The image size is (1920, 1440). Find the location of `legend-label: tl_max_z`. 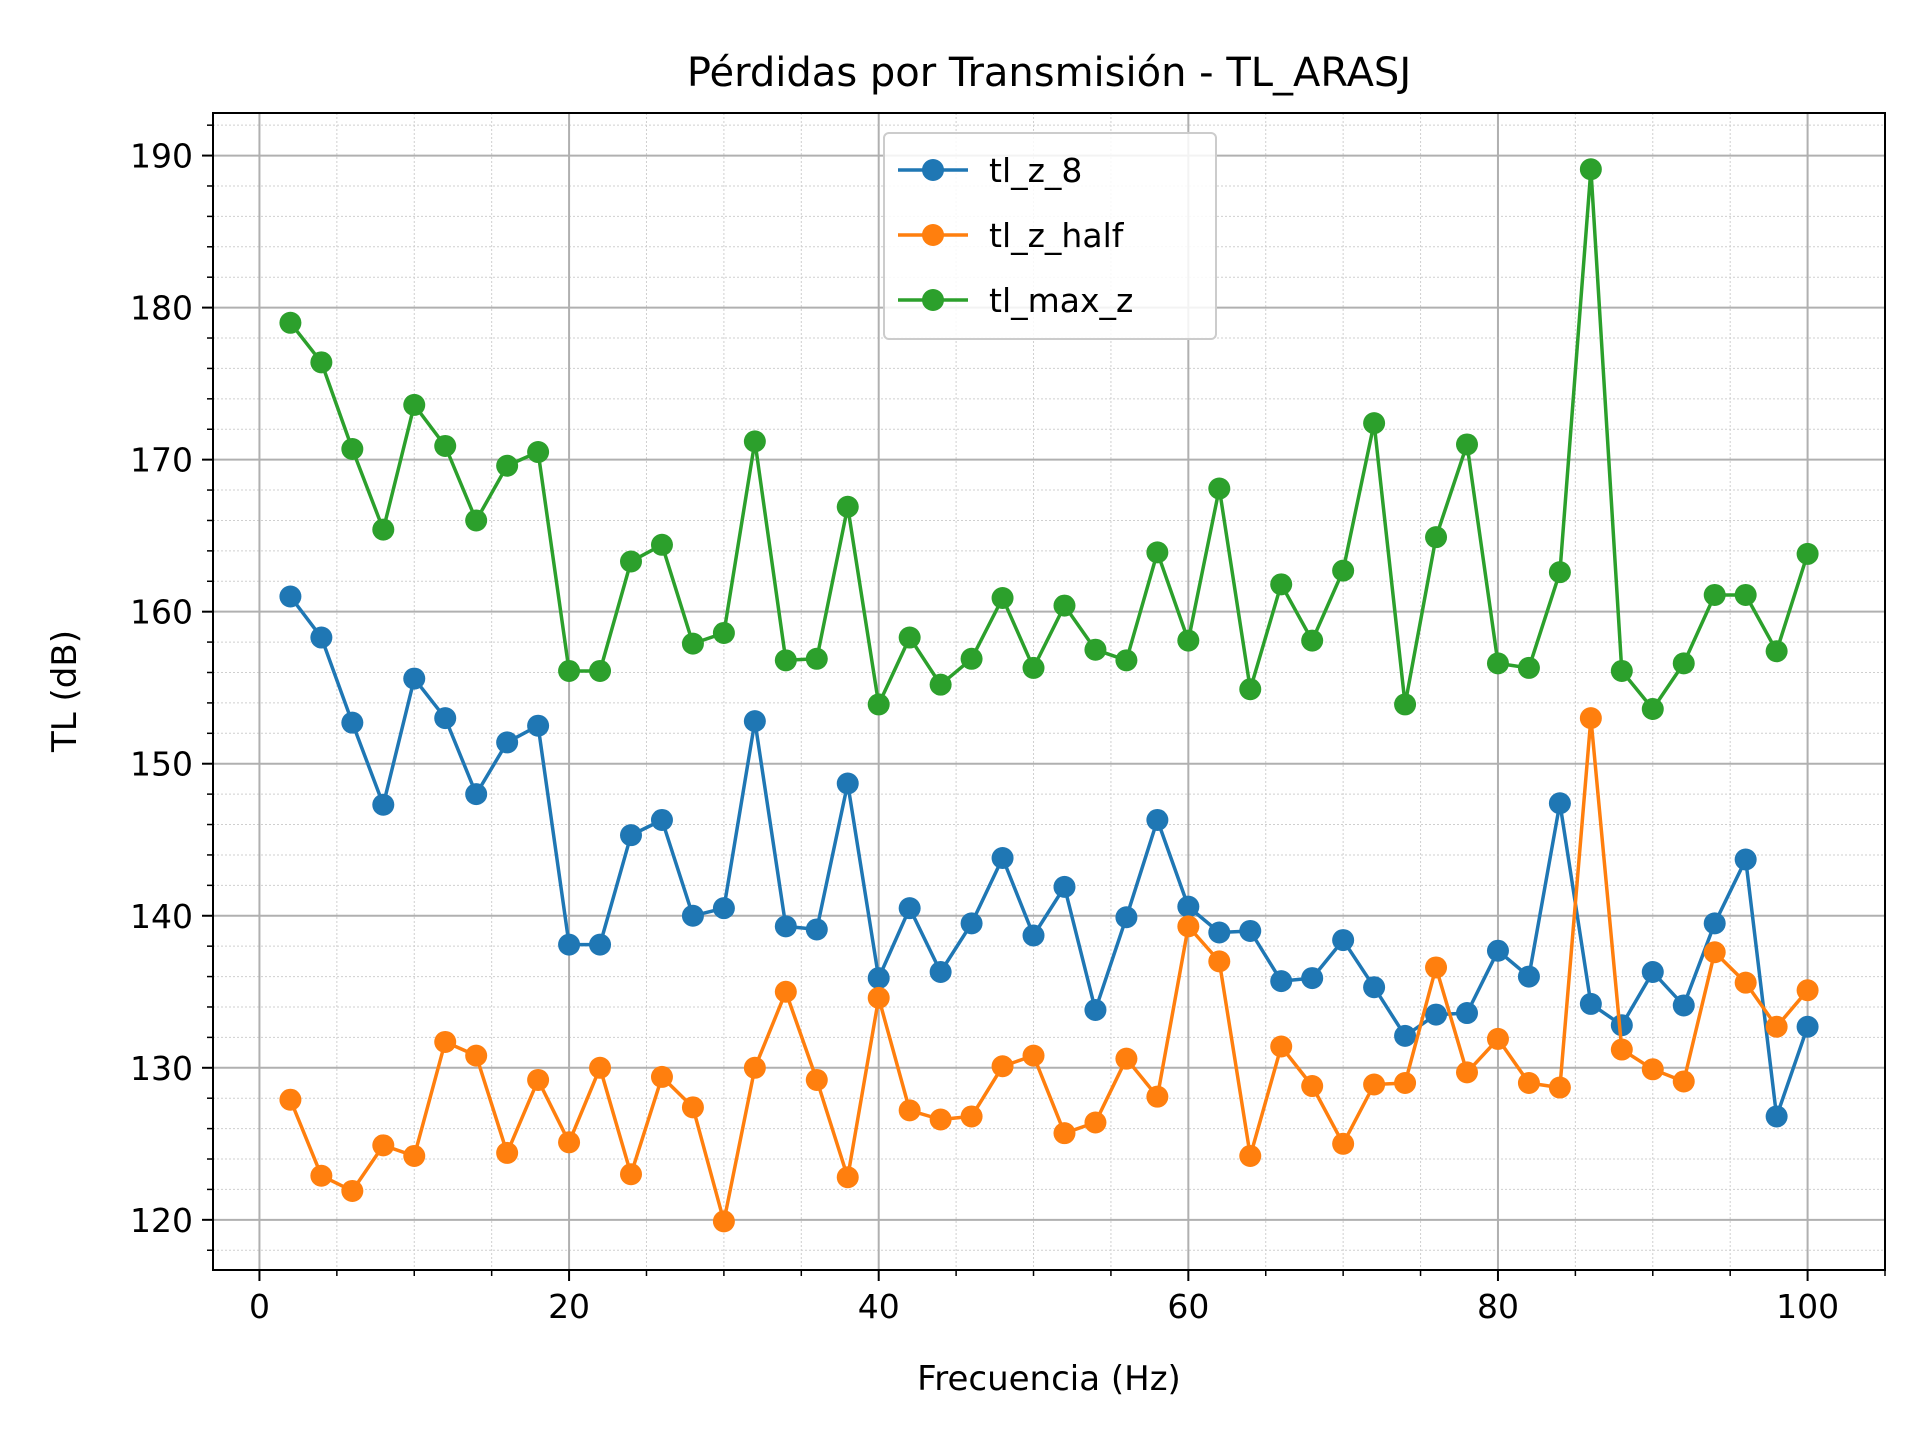

legend-label: tl_max_z is located at coordinates (1061, 300).